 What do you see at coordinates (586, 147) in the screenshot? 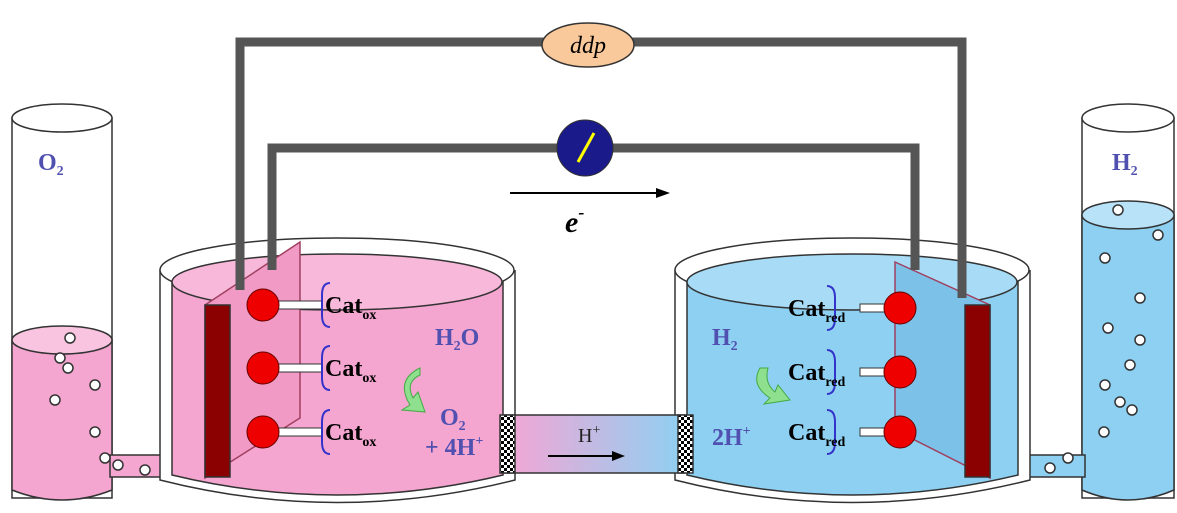
I see `needle` at bounding box center [586, 147].